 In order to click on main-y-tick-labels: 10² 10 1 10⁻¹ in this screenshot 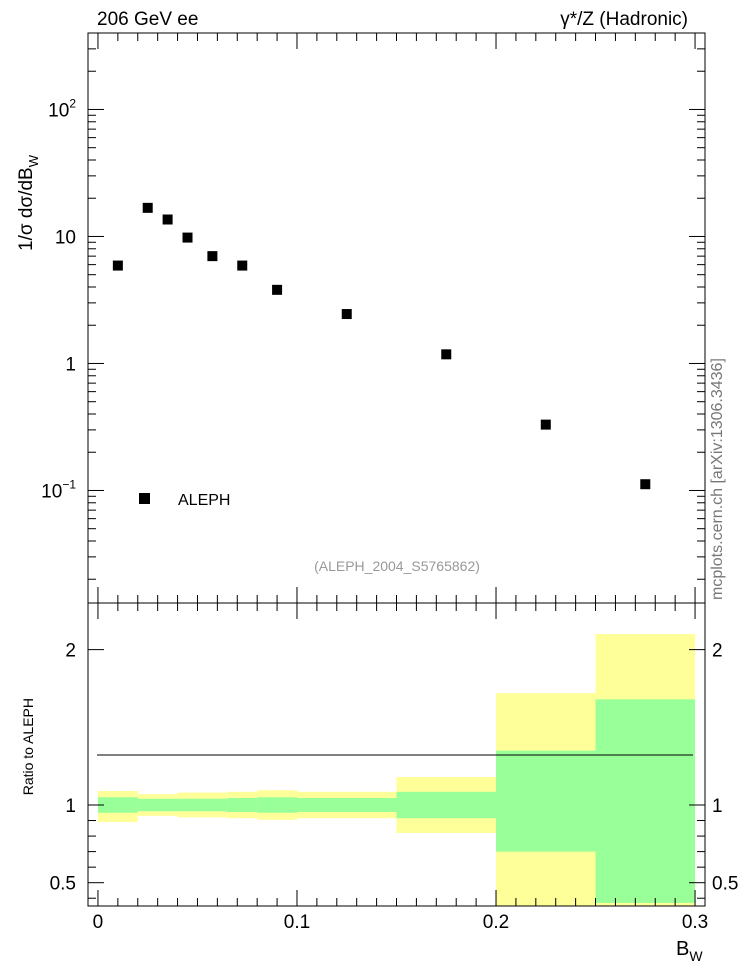, I will do `click(58, 299)`.